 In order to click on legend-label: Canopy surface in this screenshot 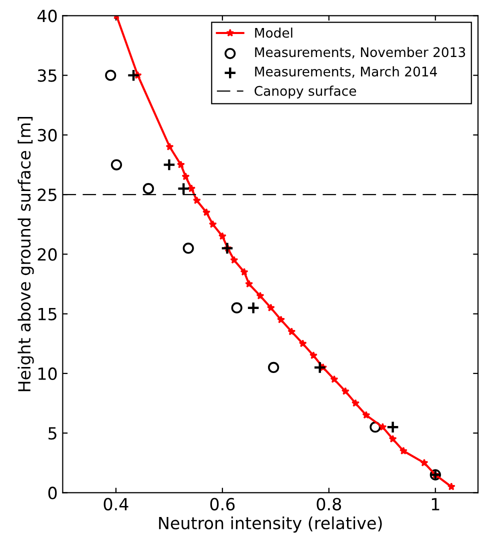, I will do `click(305, 92)`.